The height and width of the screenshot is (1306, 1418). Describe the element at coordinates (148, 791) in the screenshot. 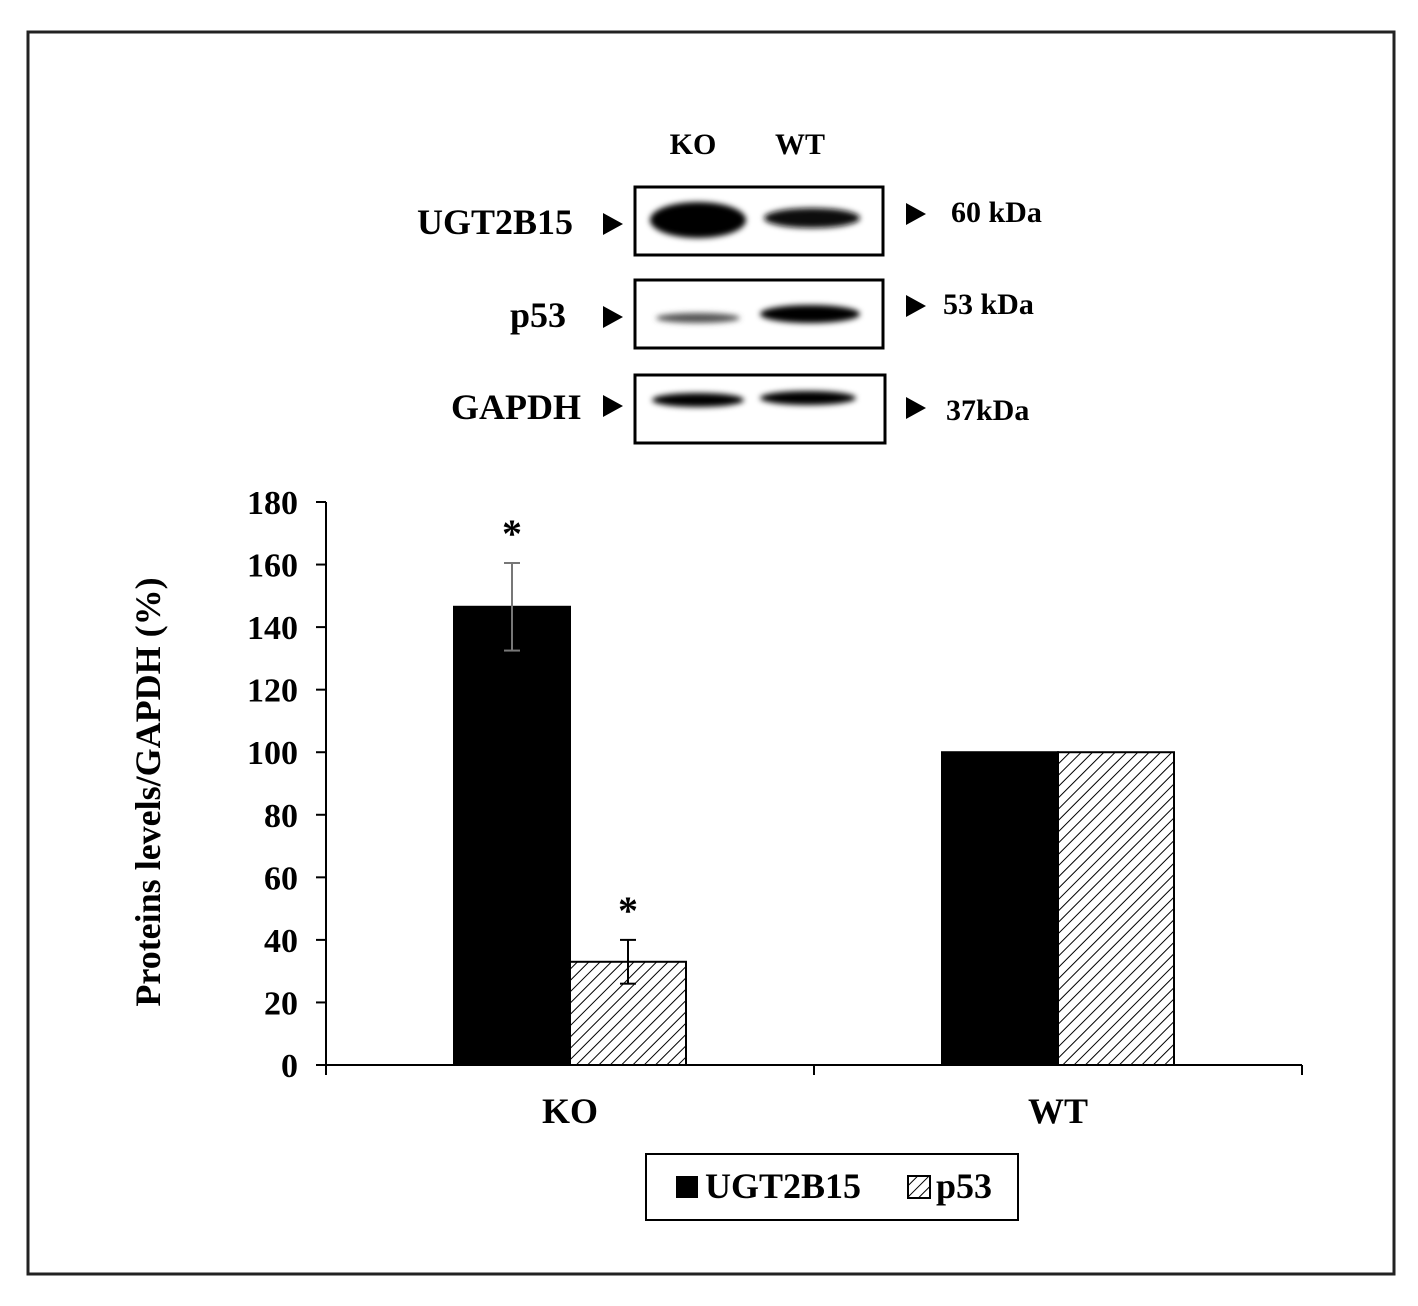

I see `y-axis-title: Proteins levels/GAPDH (%)` at that location.